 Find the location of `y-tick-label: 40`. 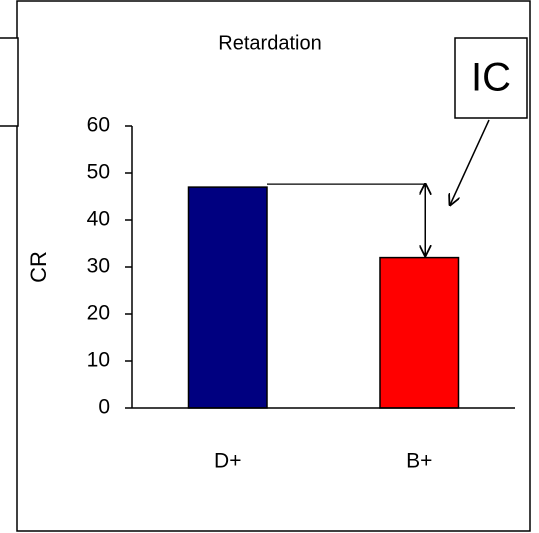

y-tick-label: 40 is located at coordinates (98, 219).